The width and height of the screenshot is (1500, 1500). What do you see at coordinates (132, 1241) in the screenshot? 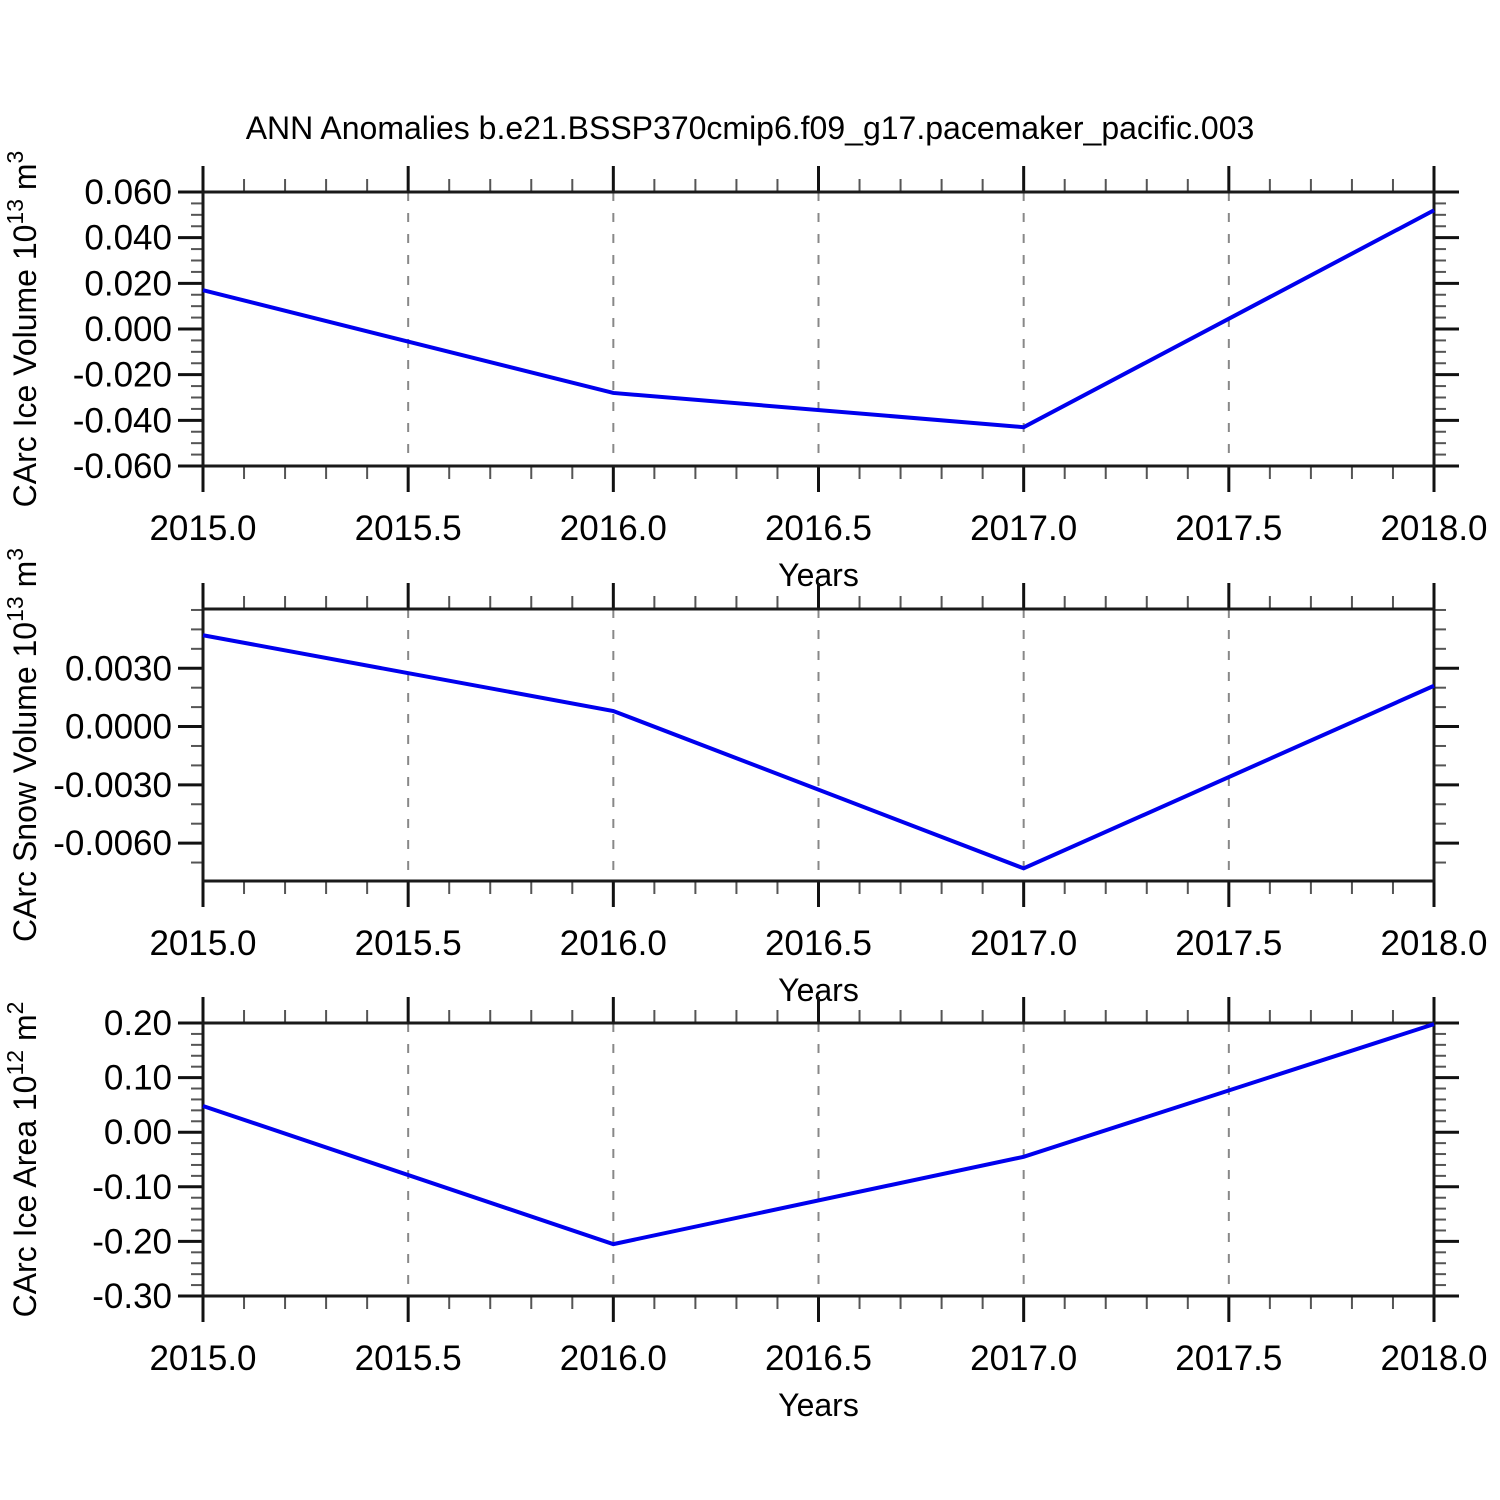
I see `y-tick-label: -0.20` at bounding box center [132, 1241].